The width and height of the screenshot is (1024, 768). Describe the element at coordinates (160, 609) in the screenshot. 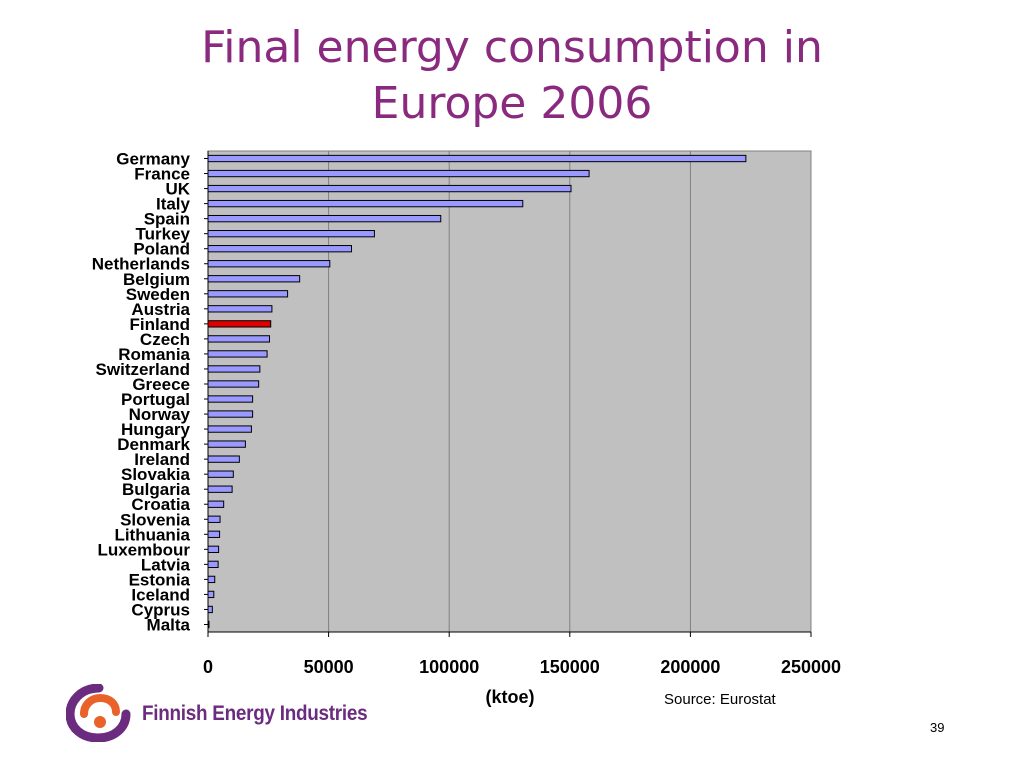

I see `category-label: Cyprus` at that location.